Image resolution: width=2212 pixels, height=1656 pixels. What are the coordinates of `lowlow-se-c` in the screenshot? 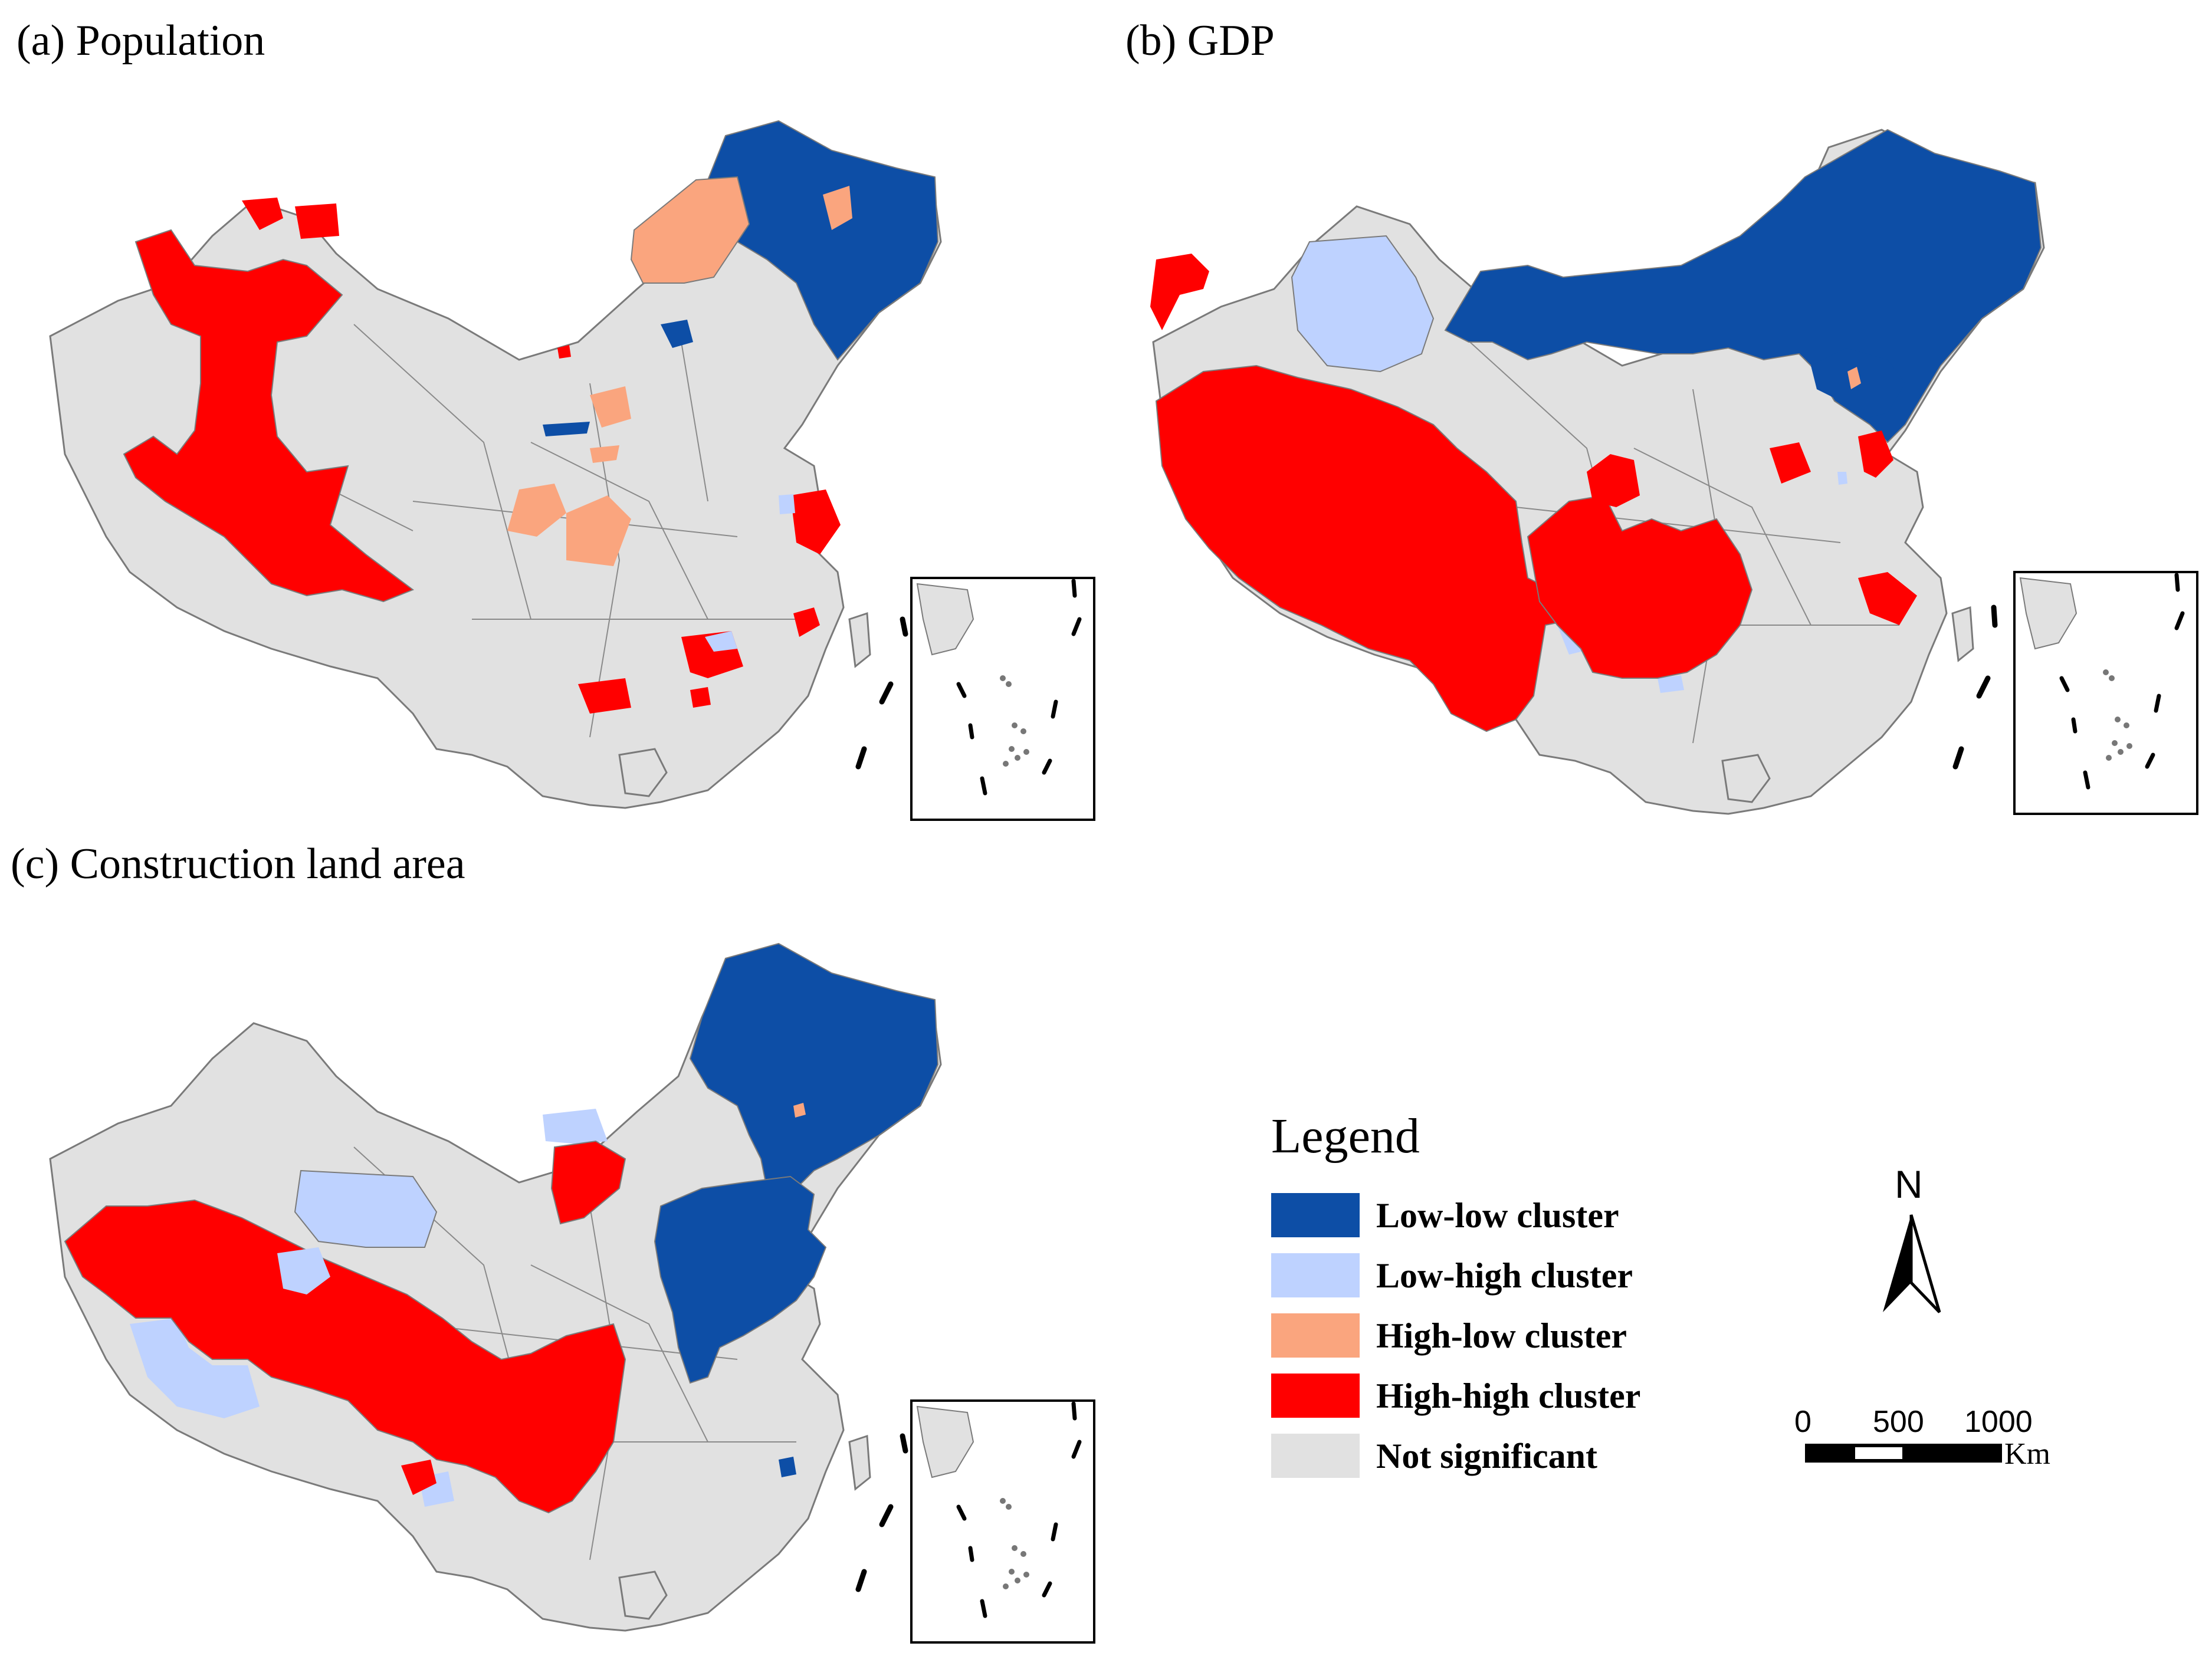 It's located at (787, 1467).